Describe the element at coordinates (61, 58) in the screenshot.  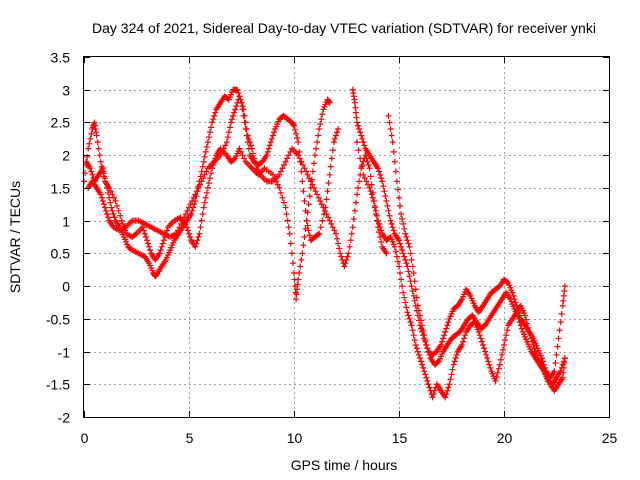
I see `y-tick-label: 3.5` at that location.